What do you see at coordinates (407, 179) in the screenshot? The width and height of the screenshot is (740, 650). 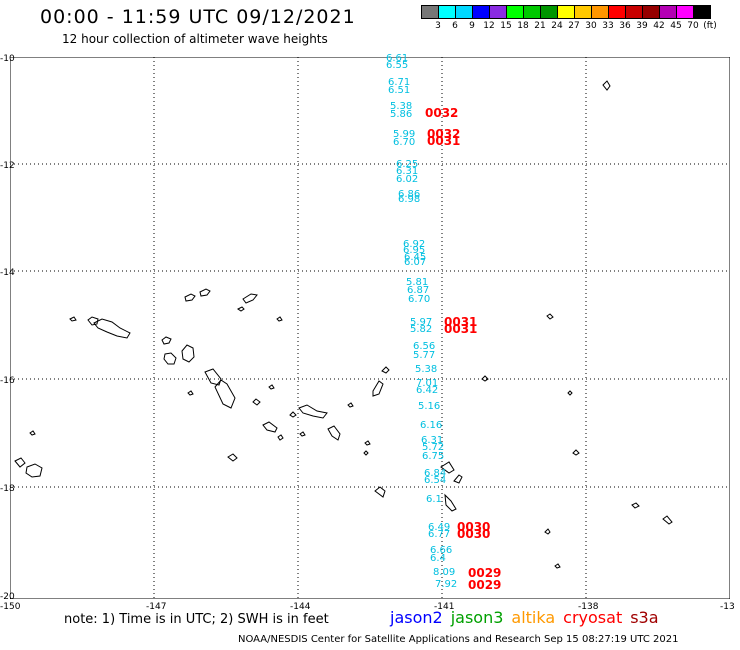 I see `swh-value: 6.02` at bounding box center [407, 179].